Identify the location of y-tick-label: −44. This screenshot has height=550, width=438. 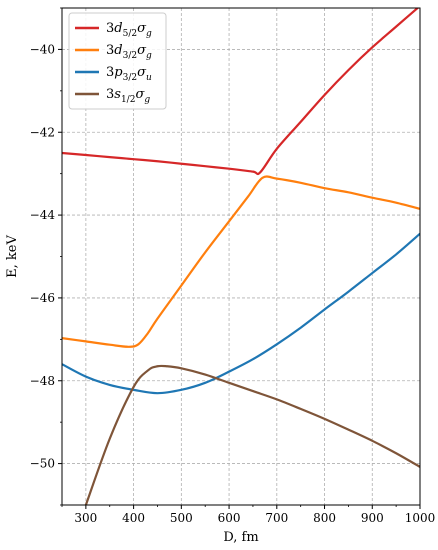
(43, 215).